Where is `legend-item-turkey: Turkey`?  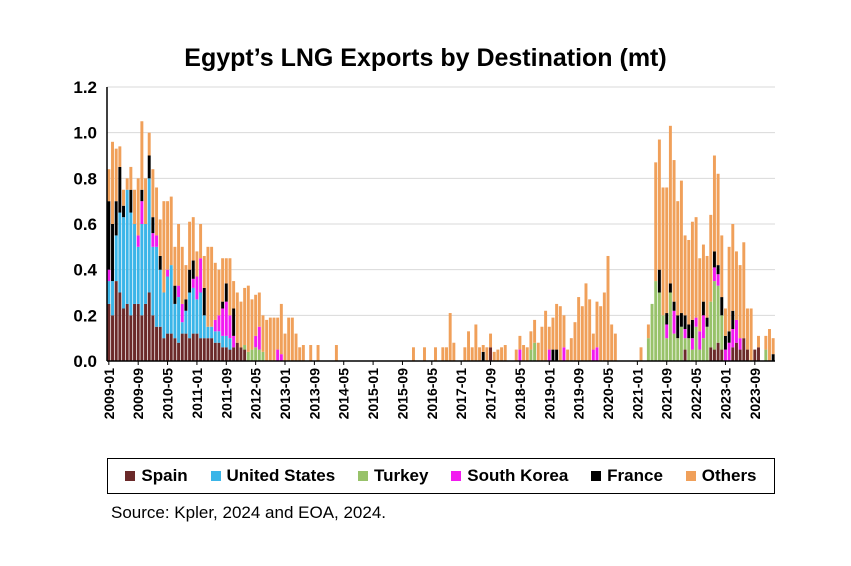 legend-item-turkey: Turkey is located at coordinates (392, 476).